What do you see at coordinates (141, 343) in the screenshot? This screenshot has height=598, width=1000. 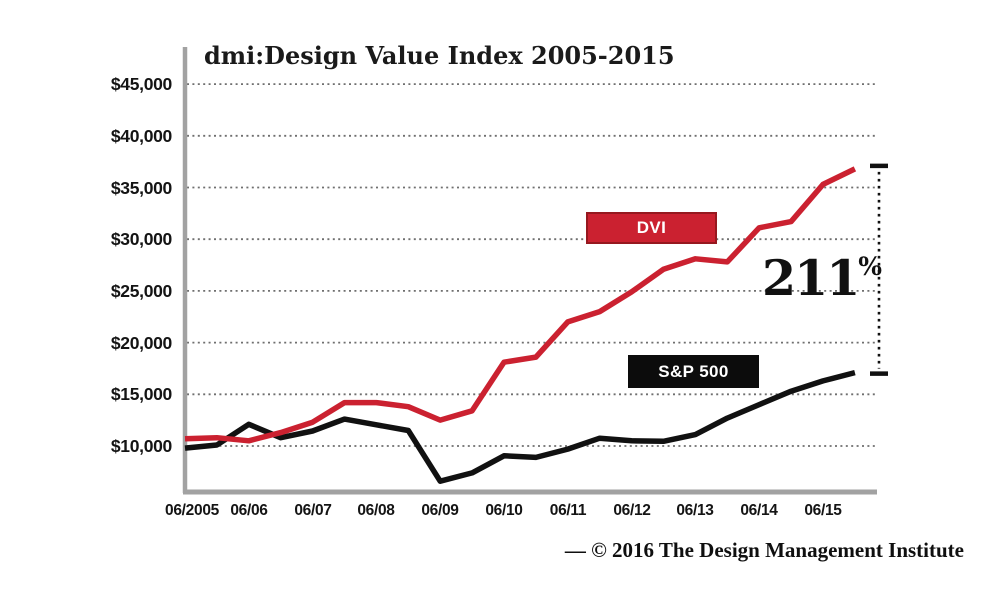 I see `y-tick-label: $20,000` at bounding box center [141, 343].